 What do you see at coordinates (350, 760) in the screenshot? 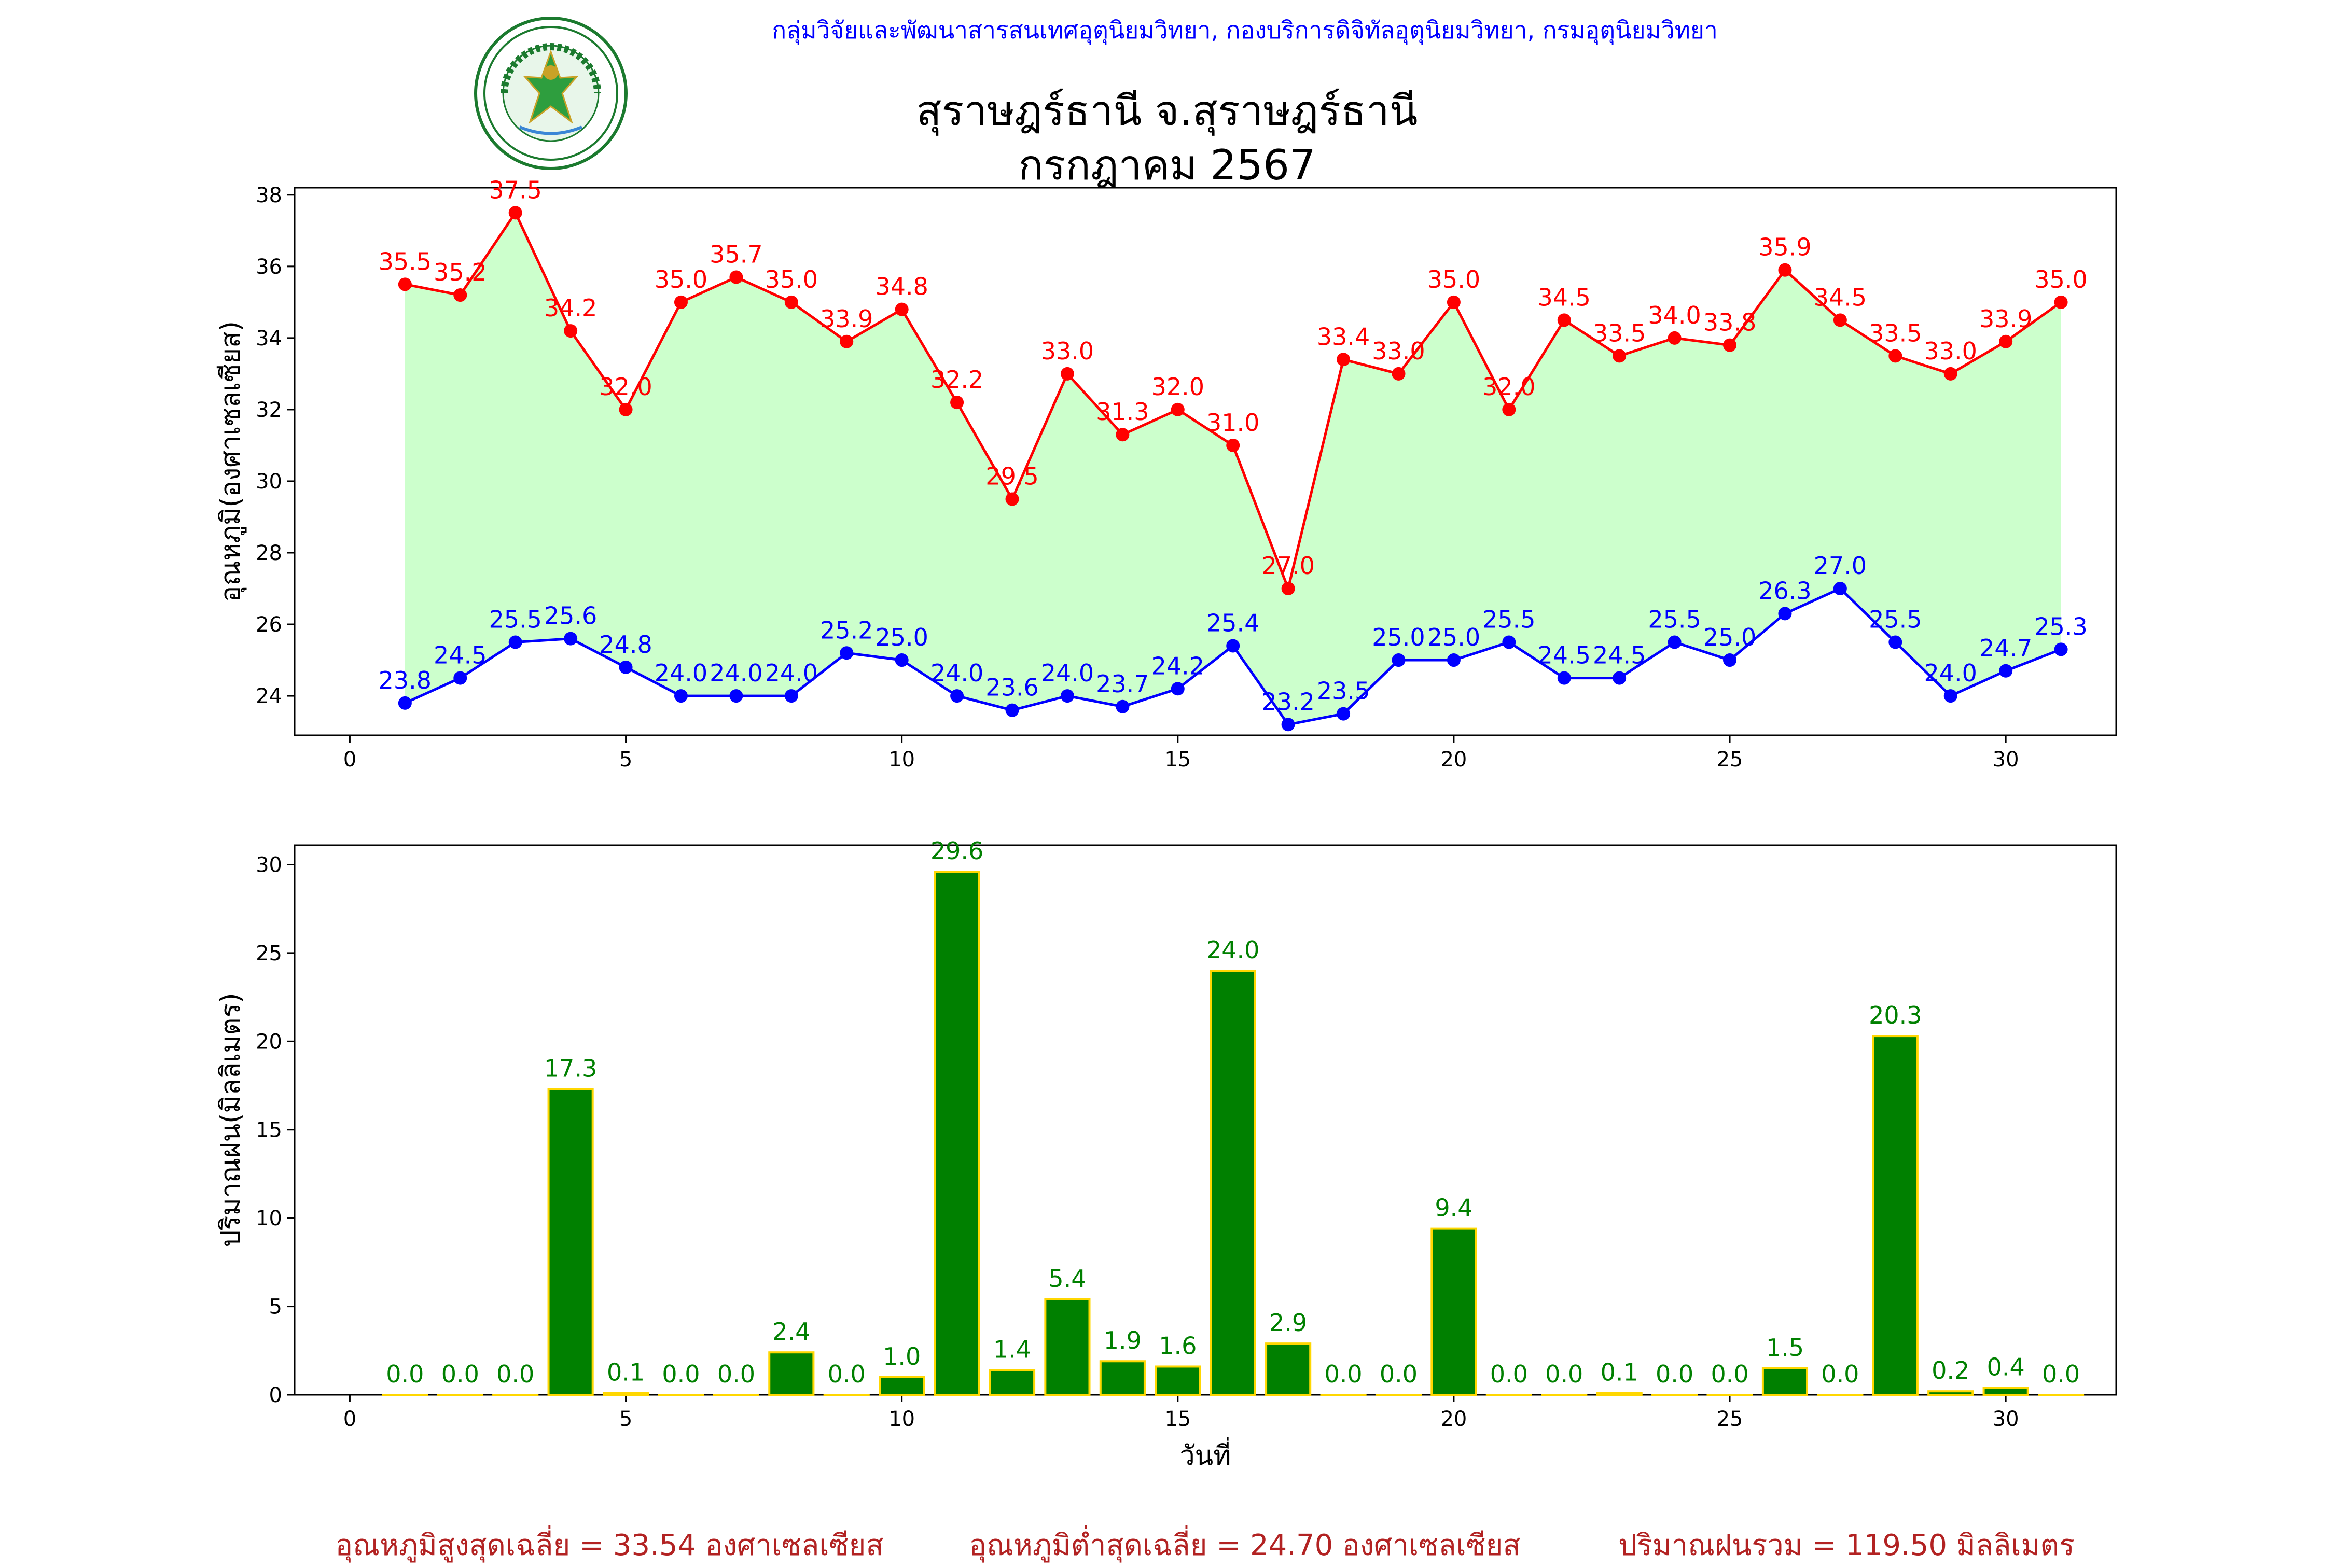
I see `temperature-x-tick-label: 0` at bounding box center [350, 760].